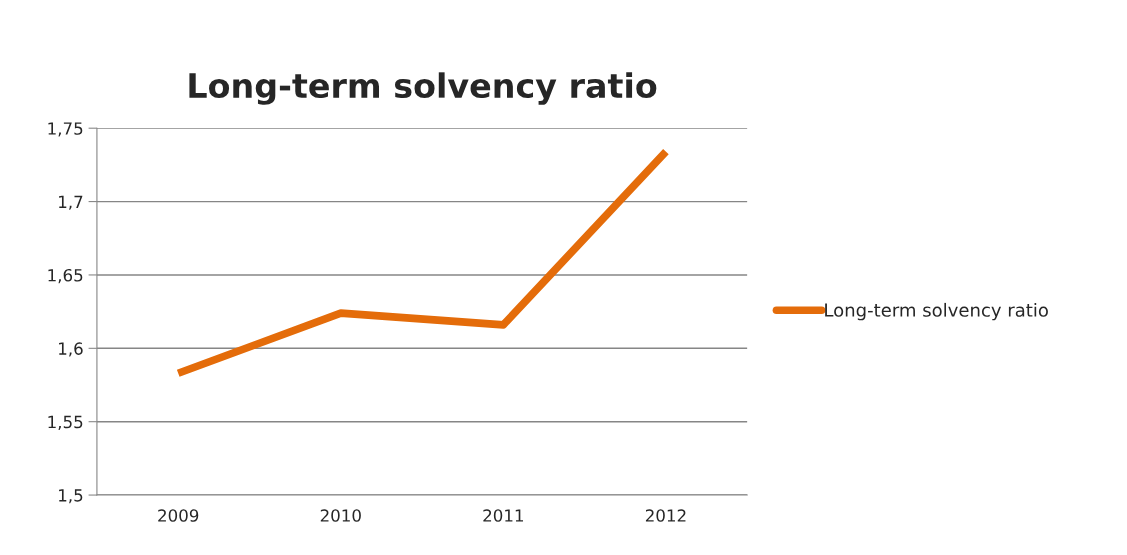 The width and height of the screenshot is (1127, 555). Describe the element at coordinates (65, 276) in the screenshot. I see `y-tick-label: 1,65` at that location.